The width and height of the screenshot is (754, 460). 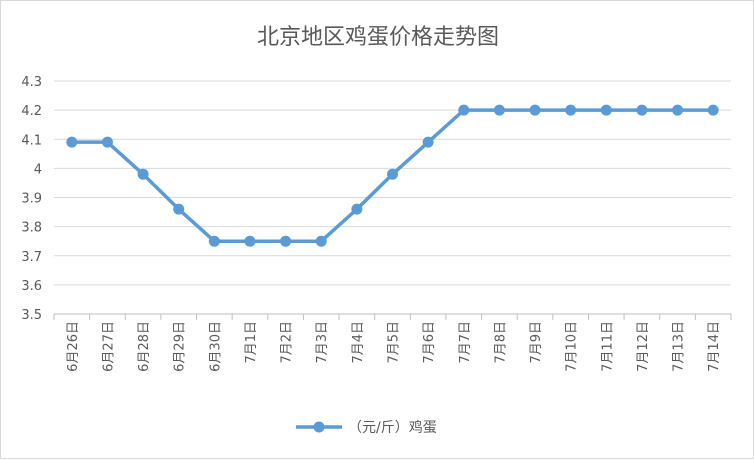 What do you see at coordinates (73, 346) in the screenshot?
I see `x-tick-label: 6月26日` at bounding box center [73, 346].